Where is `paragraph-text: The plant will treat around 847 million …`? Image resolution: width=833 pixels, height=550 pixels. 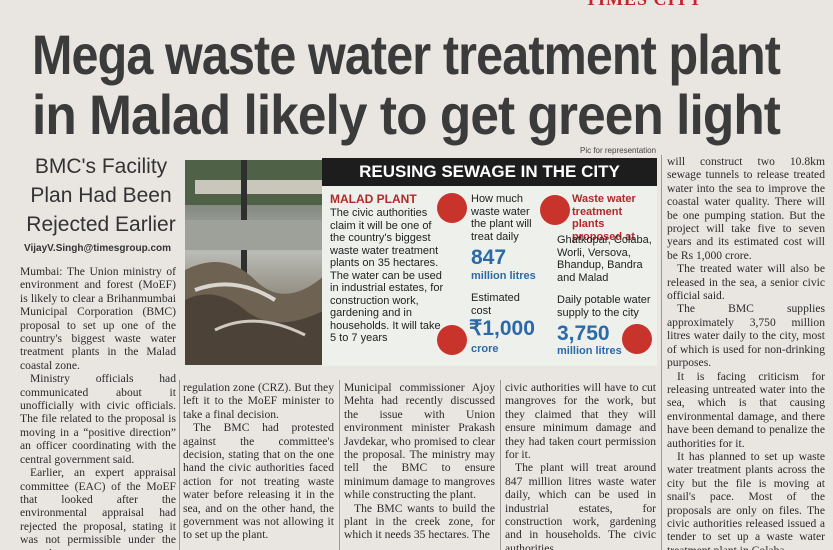 paragraph-text: The plant will treat around 847 million … is located at coordinates (580, 505).